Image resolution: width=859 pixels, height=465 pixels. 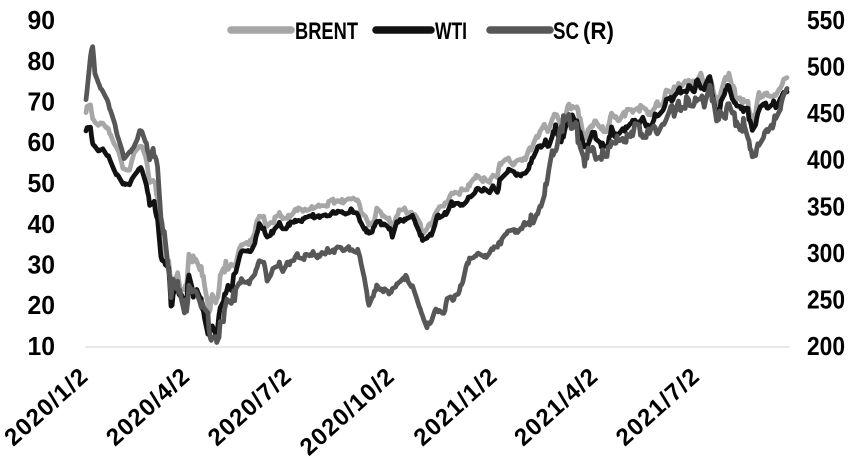 What do you see at coordinates (826, 113) in the screenshot?
I see `svg-text: 450` at bounding box center [826, 113].